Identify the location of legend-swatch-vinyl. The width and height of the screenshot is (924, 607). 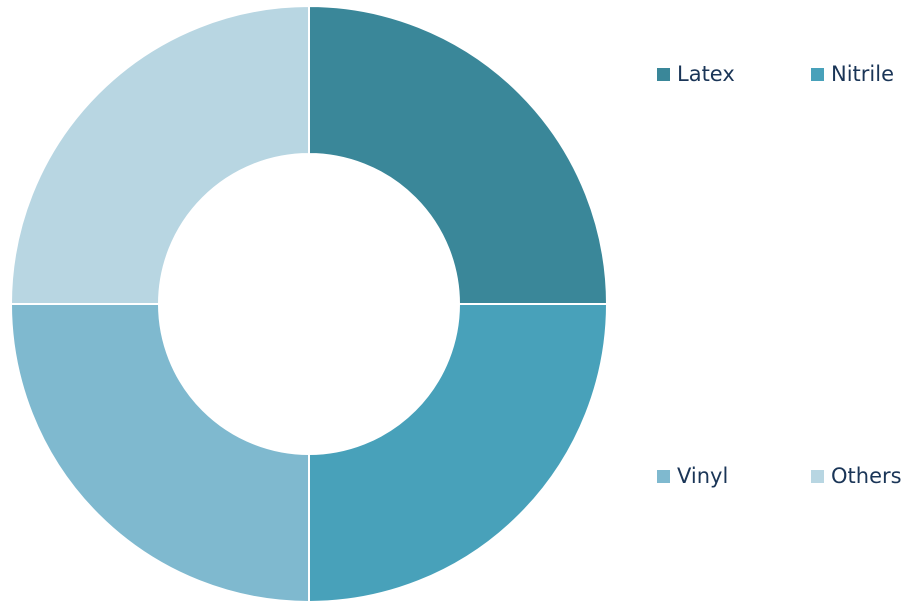
(663, 476).